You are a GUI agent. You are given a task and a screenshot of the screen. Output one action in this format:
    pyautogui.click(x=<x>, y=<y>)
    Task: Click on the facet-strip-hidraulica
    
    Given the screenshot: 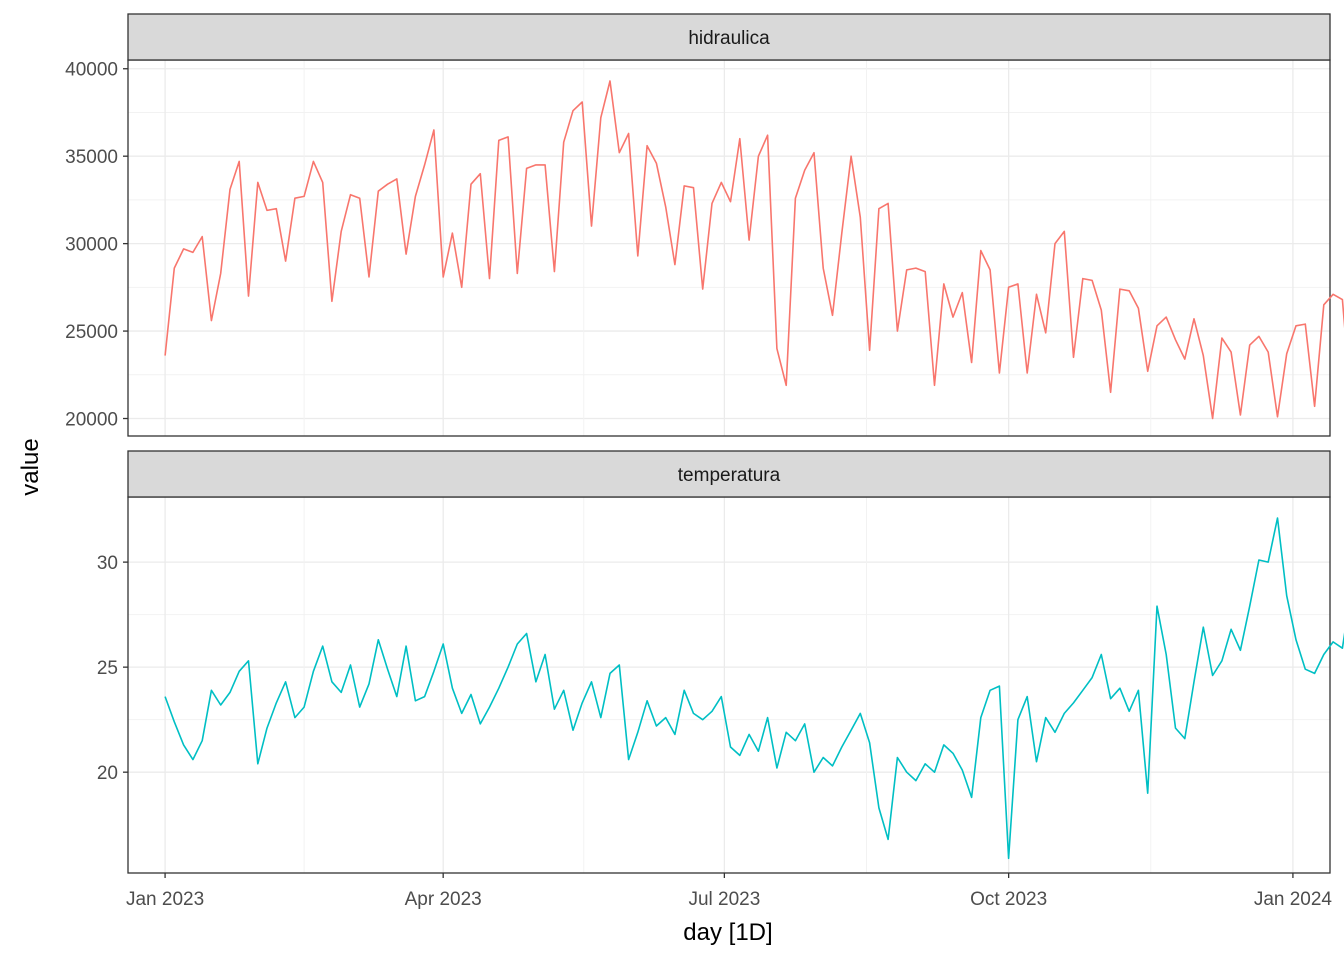 What is the action you would take?
    pyautogui.click(x=729, y=37)
    